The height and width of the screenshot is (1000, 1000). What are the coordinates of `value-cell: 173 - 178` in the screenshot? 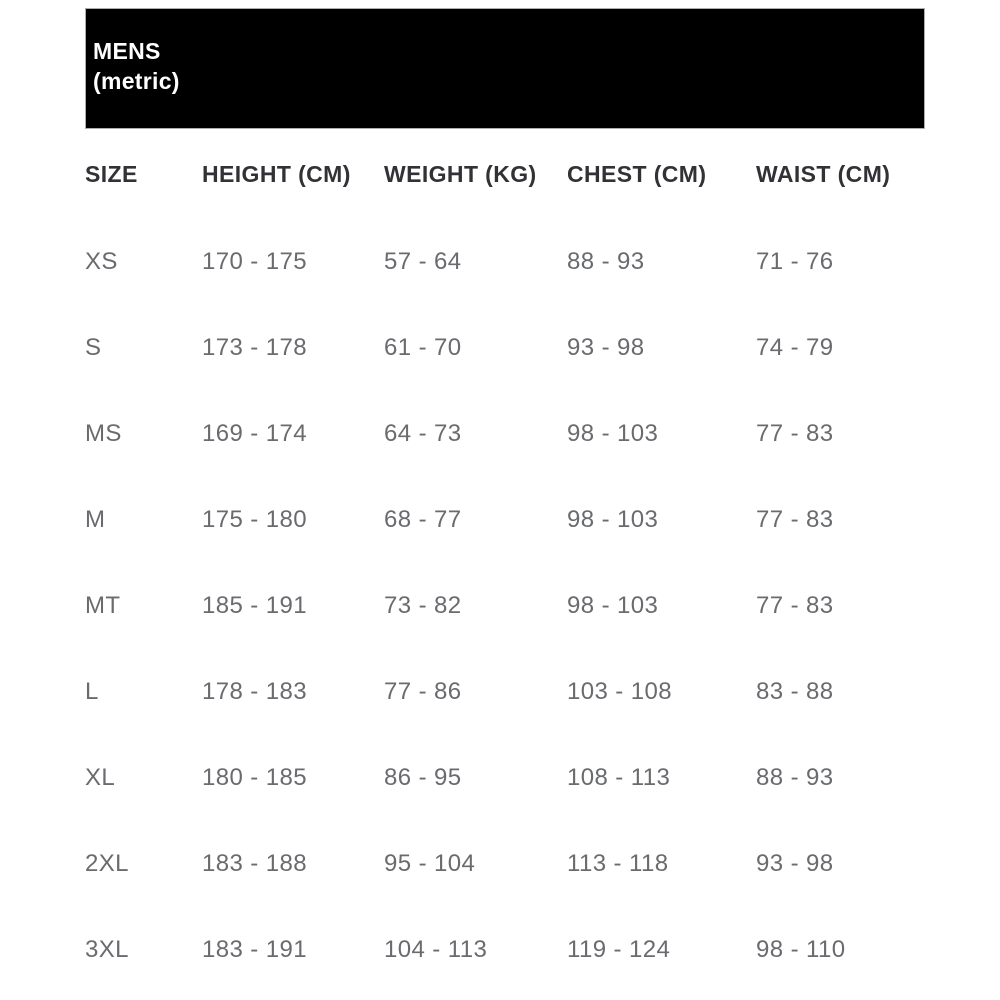 It's located at (255, 347).